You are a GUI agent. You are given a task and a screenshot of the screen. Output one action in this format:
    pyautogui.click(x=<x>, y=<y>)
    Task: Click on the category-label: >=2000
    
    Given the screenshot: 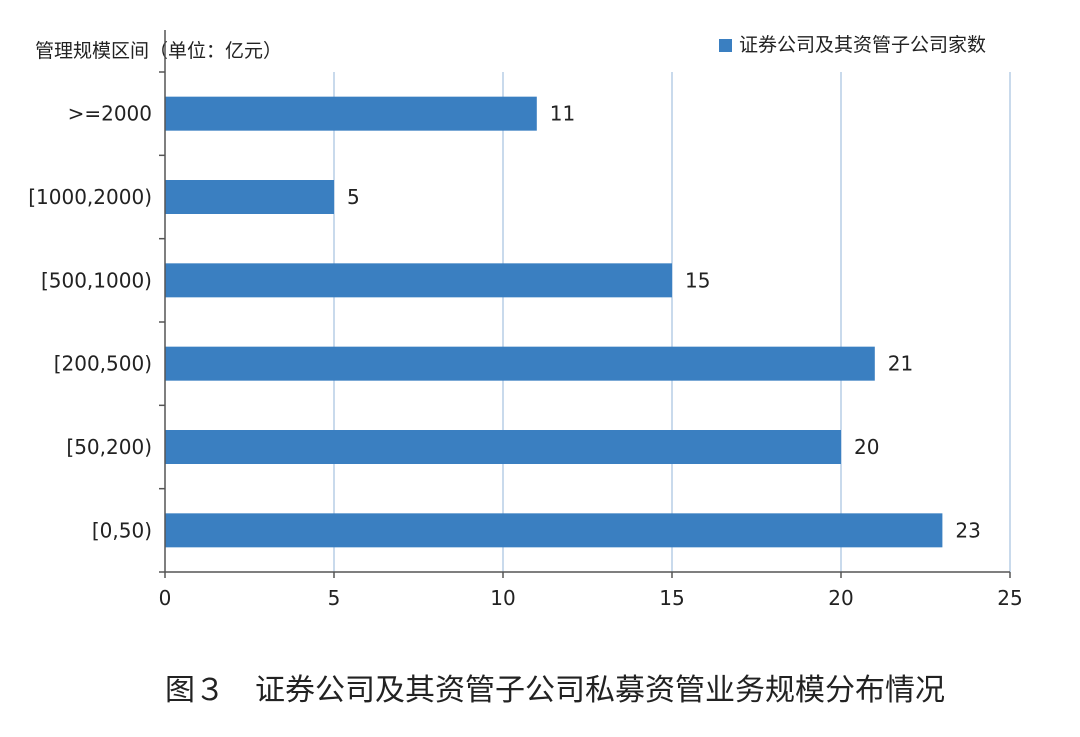 What is the action you would take?
    pyautogui.click(x=110, y=114)
    